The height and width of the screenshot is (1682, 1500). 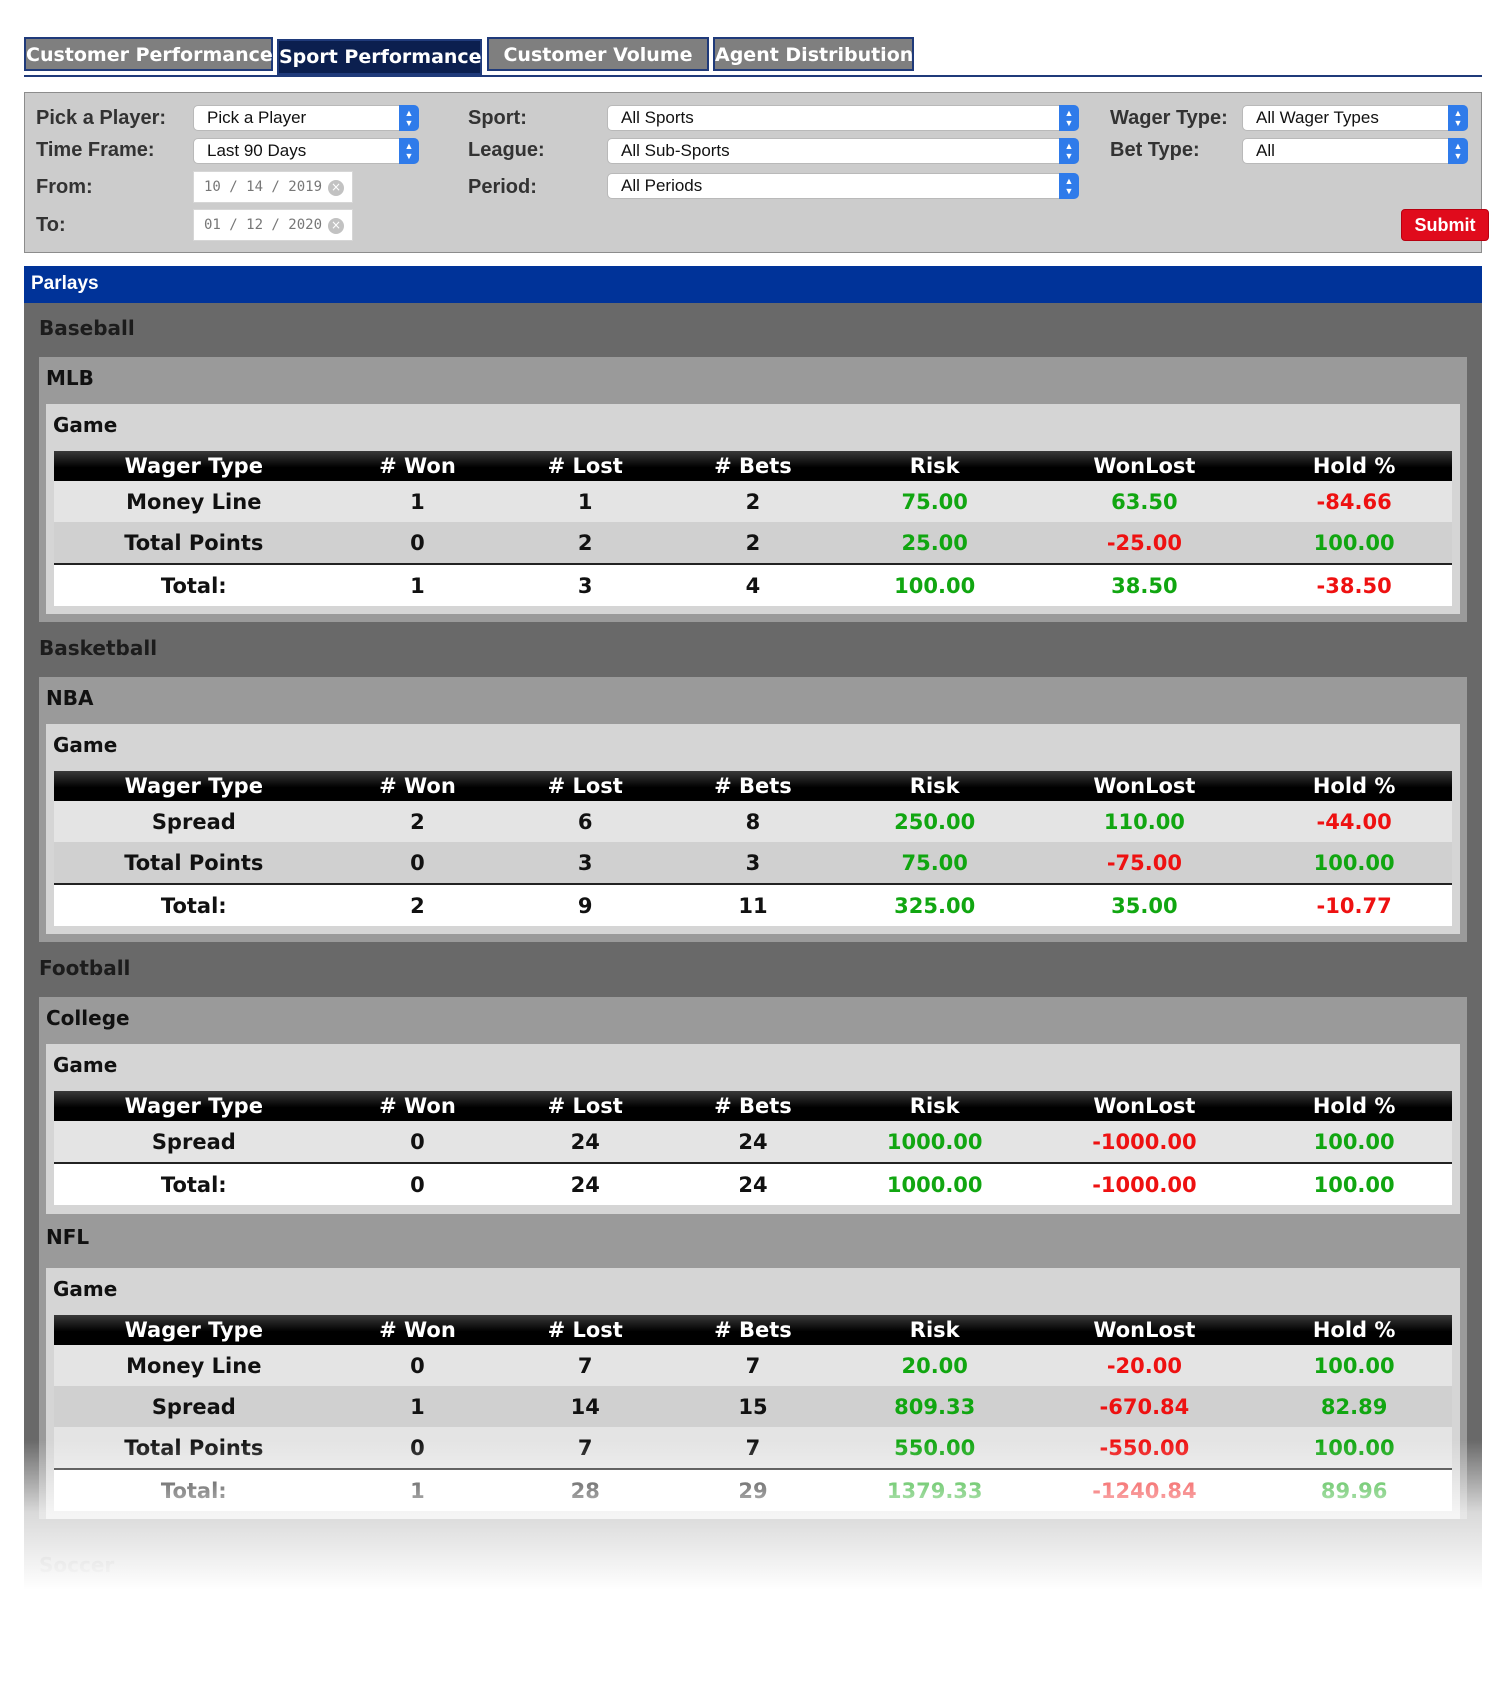 I want to click on total-cell: 89.96, so click(x=1354, y=1489).